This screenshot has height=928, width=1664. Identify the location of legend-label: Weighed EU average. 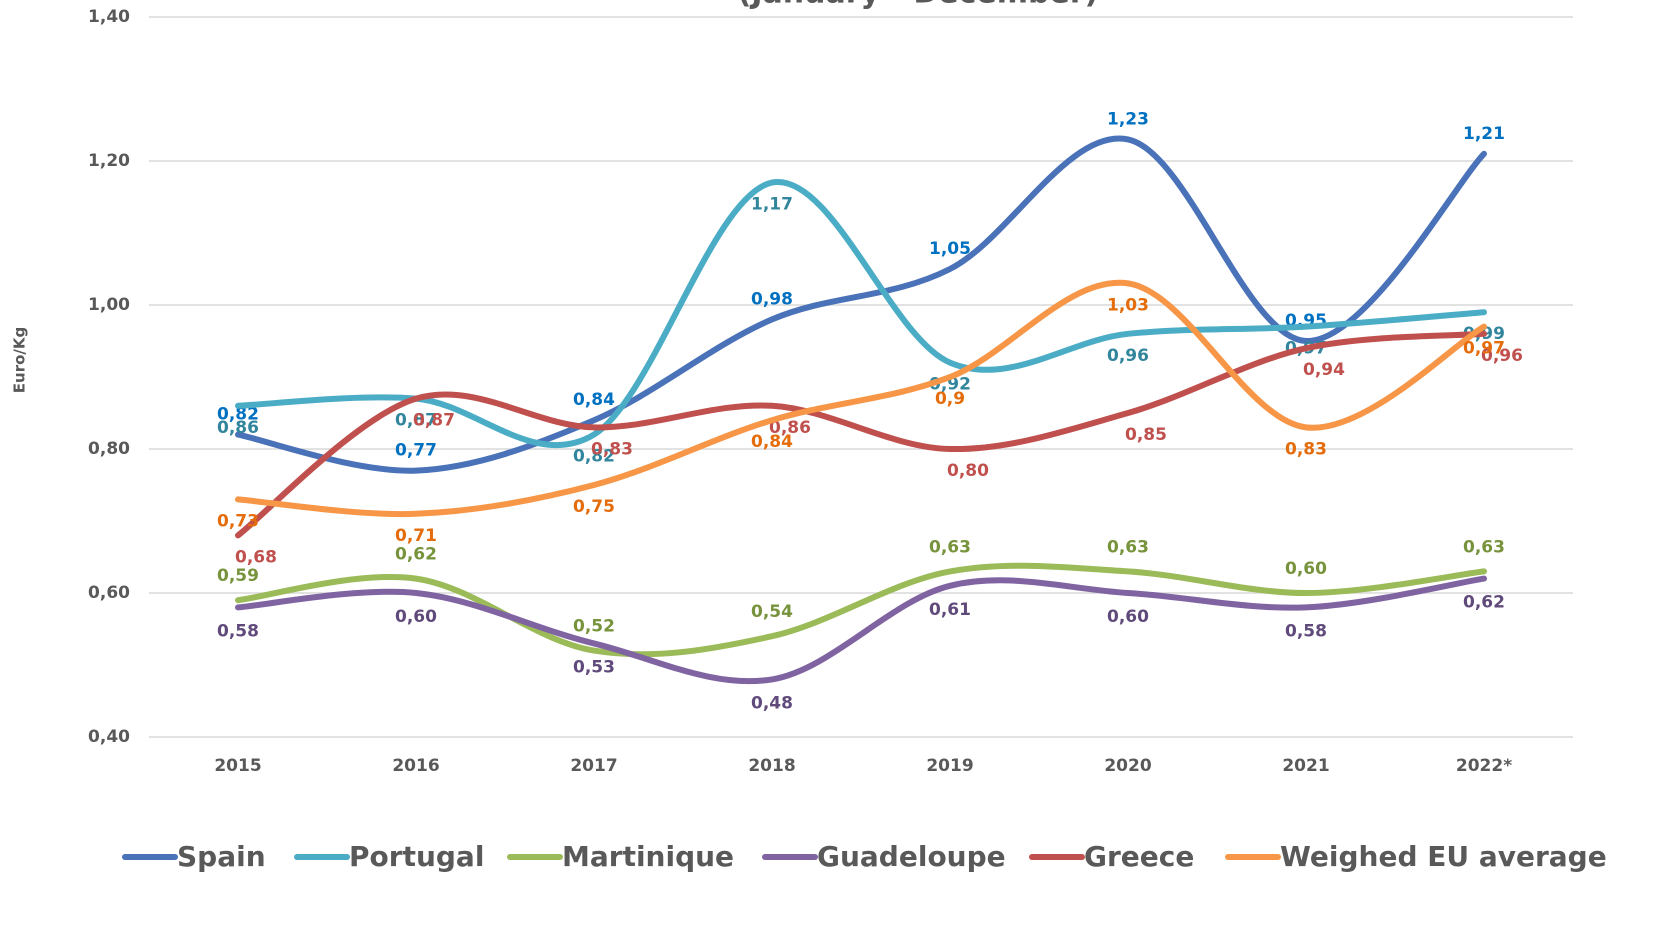
(1443, 856).